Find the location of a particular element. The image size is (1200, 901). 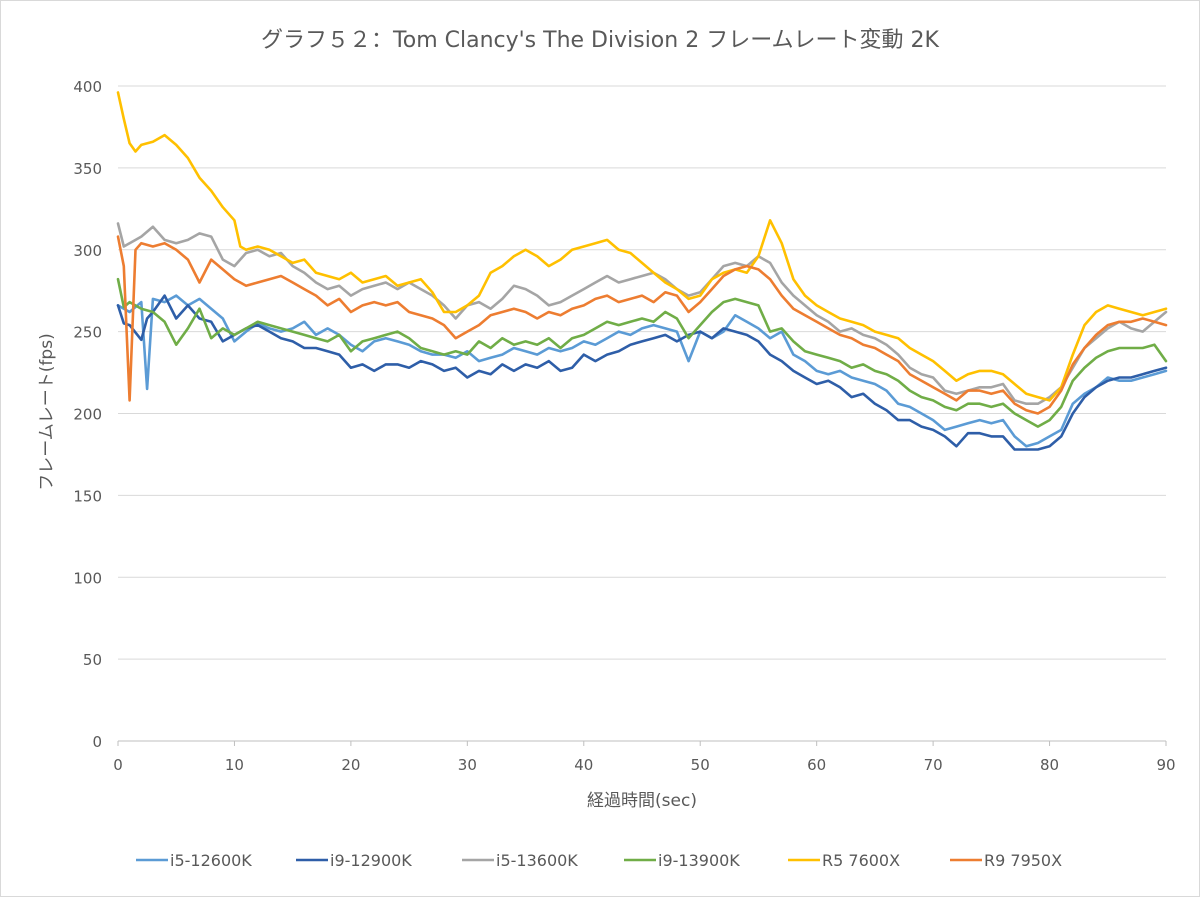

series-line-i5-12600k is located at coordinates (642, 371).